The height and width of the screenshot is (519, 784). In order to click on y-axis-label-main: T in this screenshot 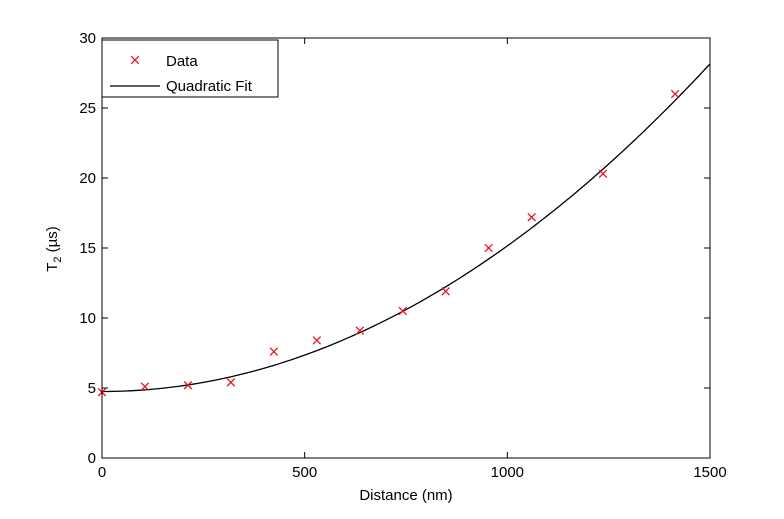, I will do `click(52, 267)`.